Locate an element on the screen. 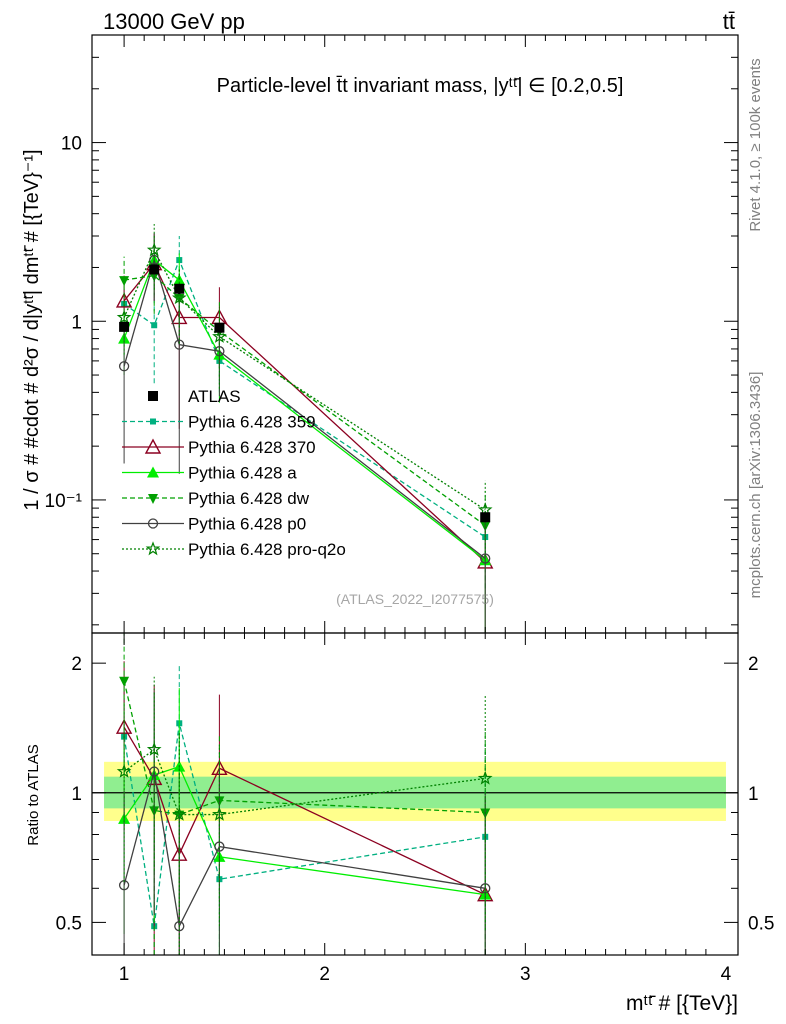  y-tick-label: 10⁻¹ is located at coordinates (64, 501).